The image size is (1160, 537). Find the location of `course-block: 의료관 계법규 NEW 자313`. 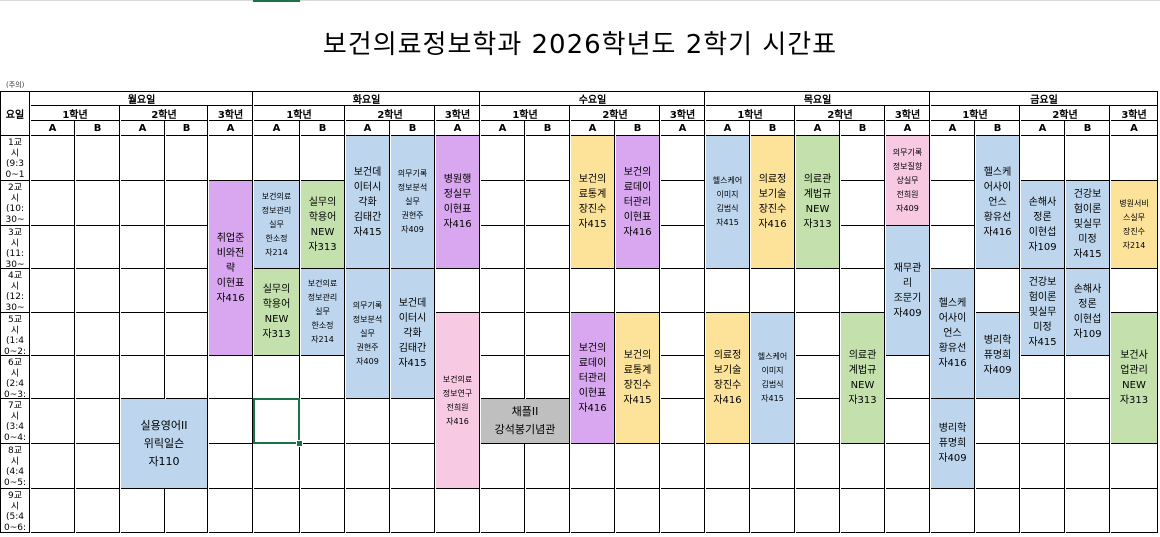

course-block: 의료관 계법규 NEW 자313 is located at coordinates (818, 202).